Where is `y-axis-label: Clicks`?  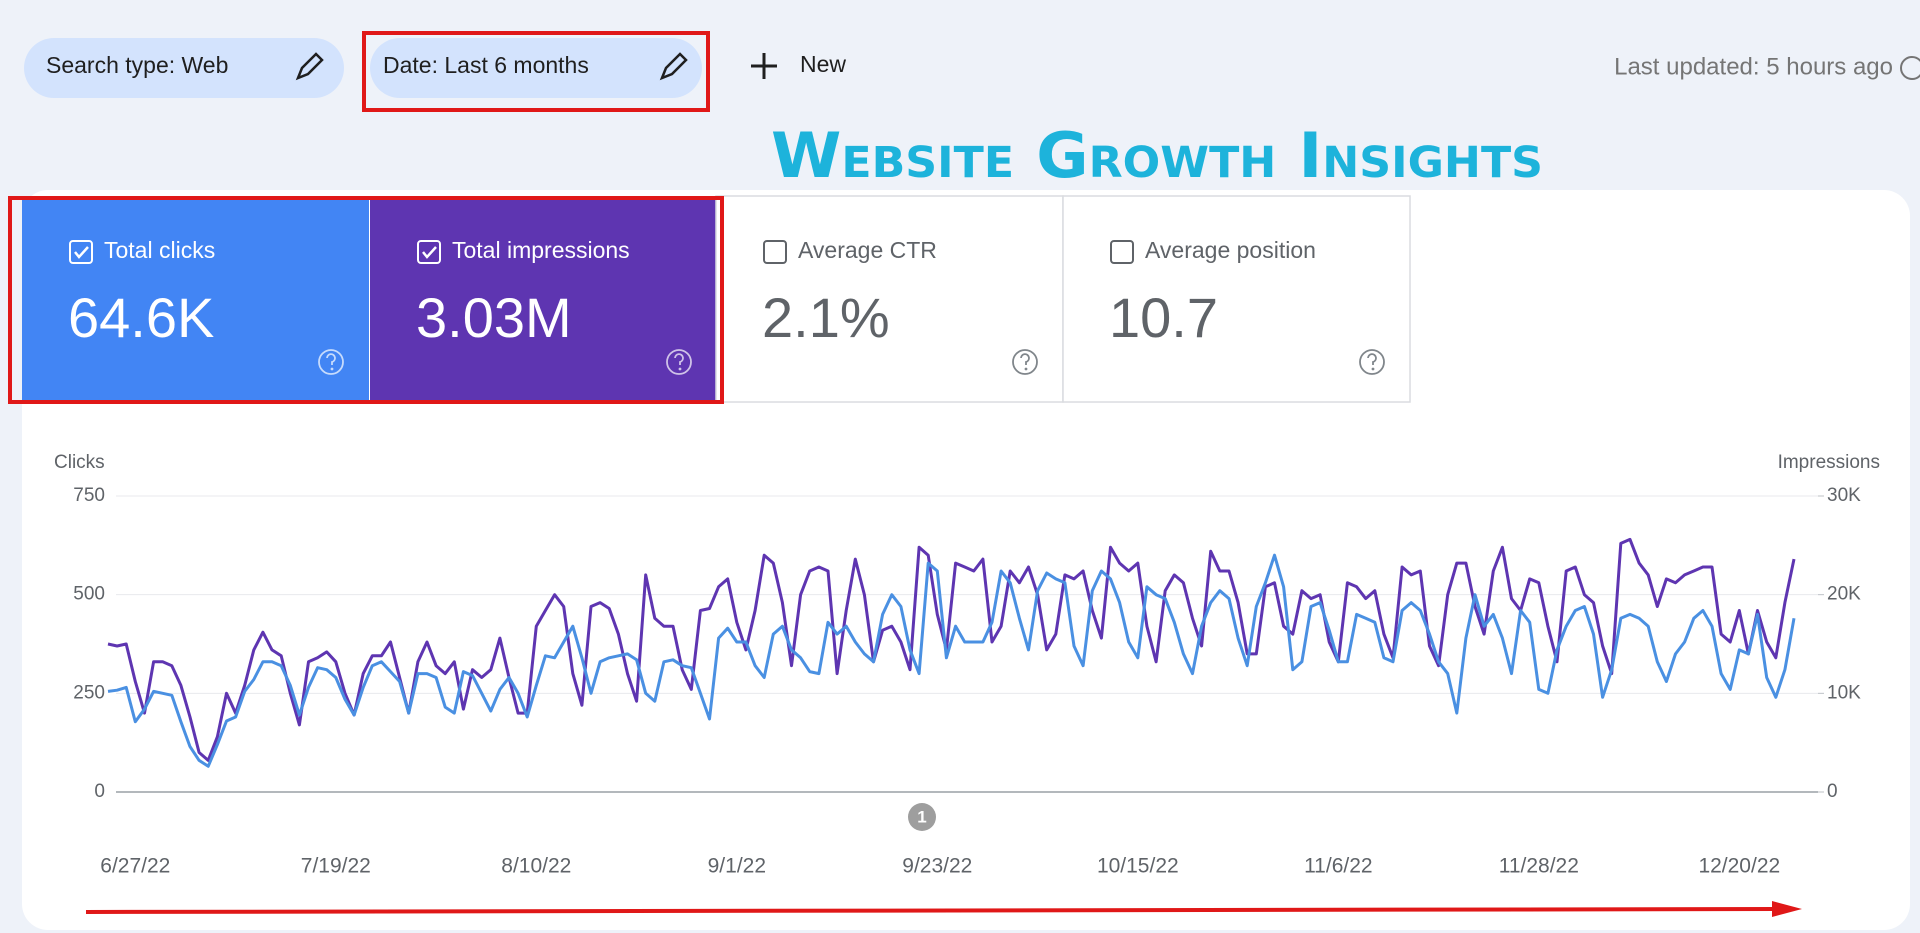 y-axis-label: Clicks is located at coordinates (79, 462).